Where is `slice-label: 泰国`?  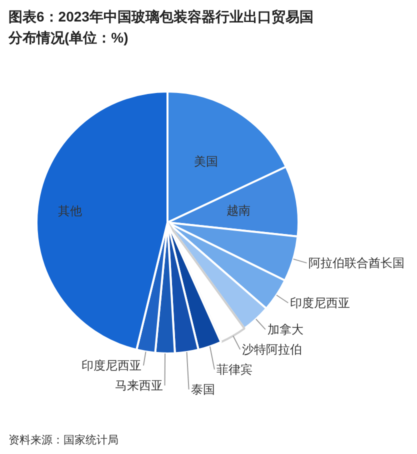
slice-label: 泰国 is located at coordinates (202, 389).